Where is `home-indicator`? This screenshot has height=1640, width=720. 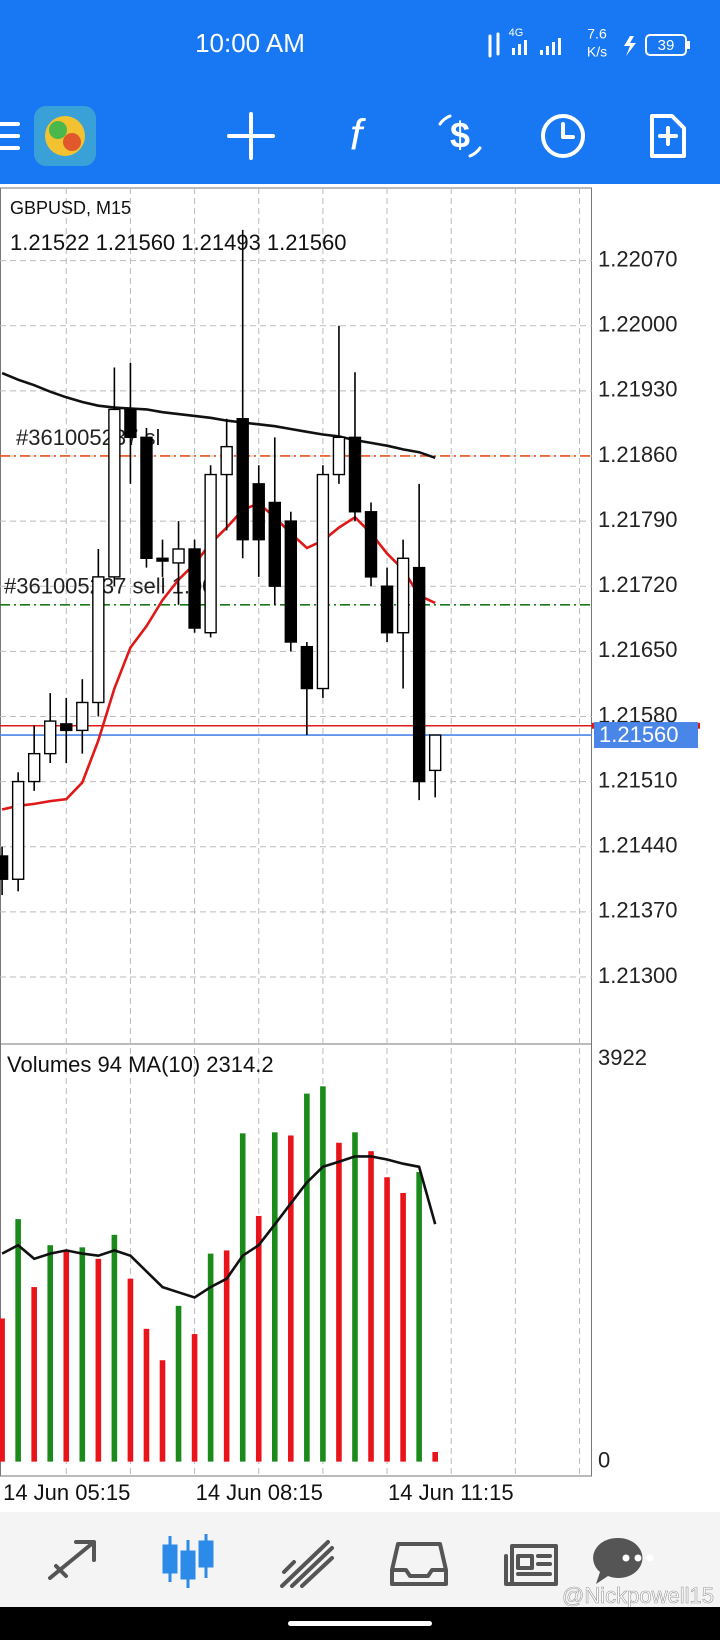 home-indicator is located at coordinates (360, 1623).